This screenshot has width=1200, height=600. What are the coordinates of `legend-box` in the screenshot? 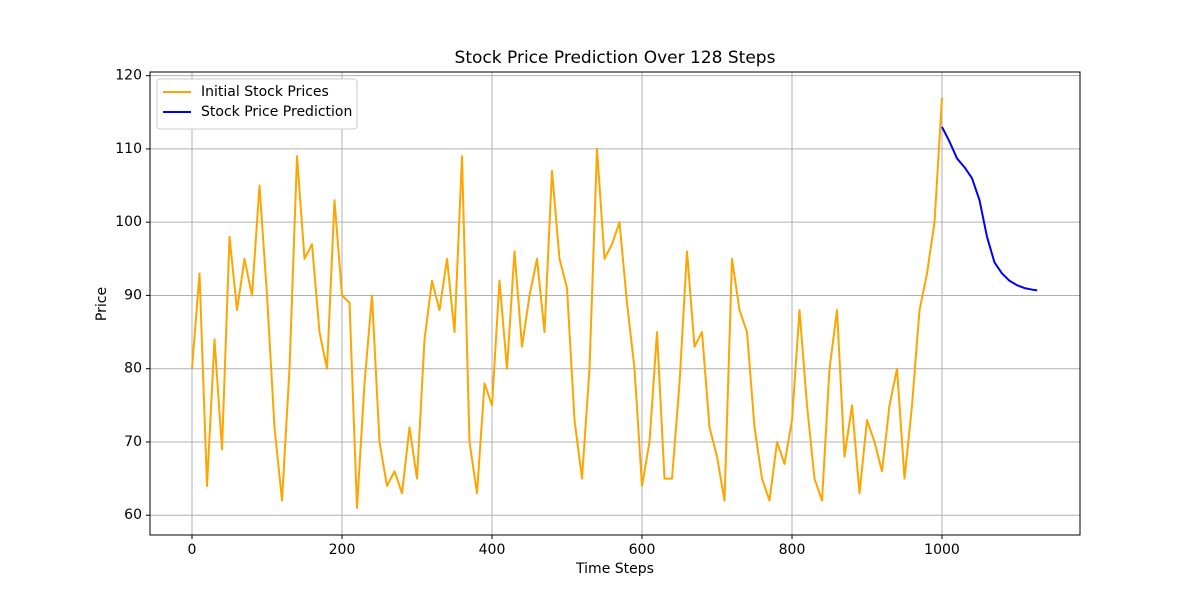 It's located at (257, 104).